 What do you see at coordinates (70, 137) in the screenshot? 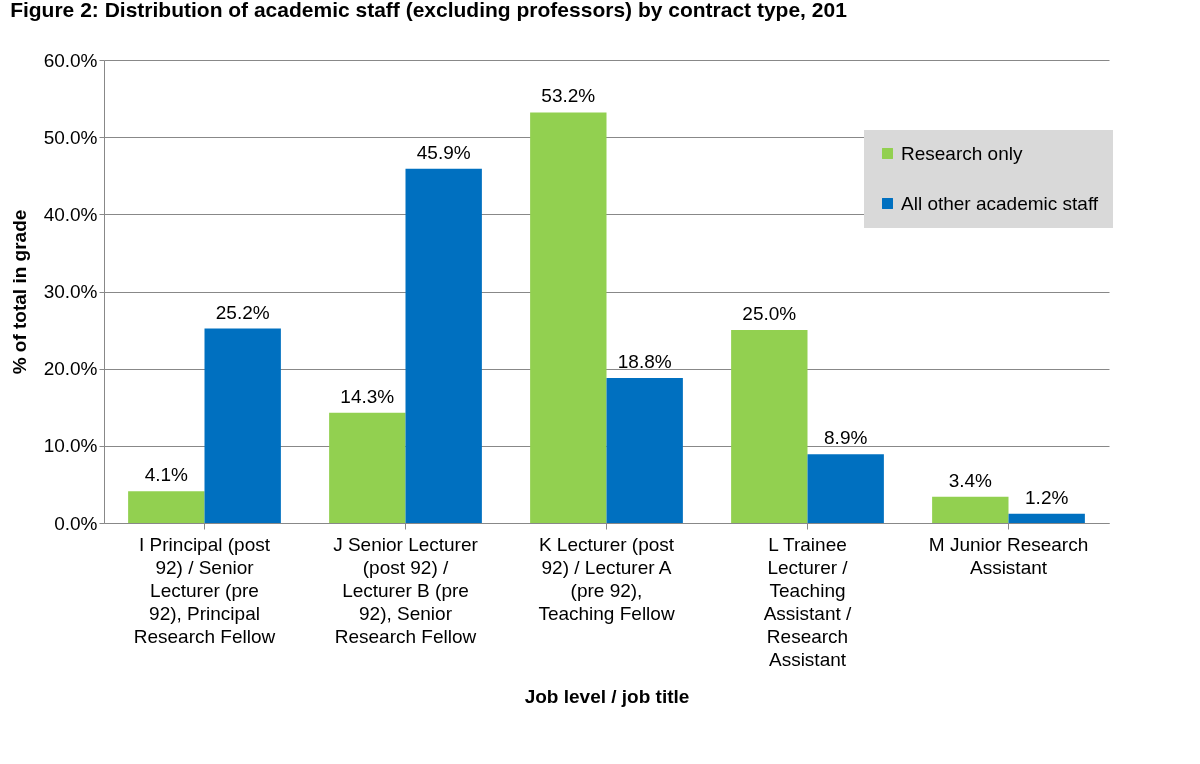
I see `y-tick-label: 50.0%` at bounding box center [70, 137].